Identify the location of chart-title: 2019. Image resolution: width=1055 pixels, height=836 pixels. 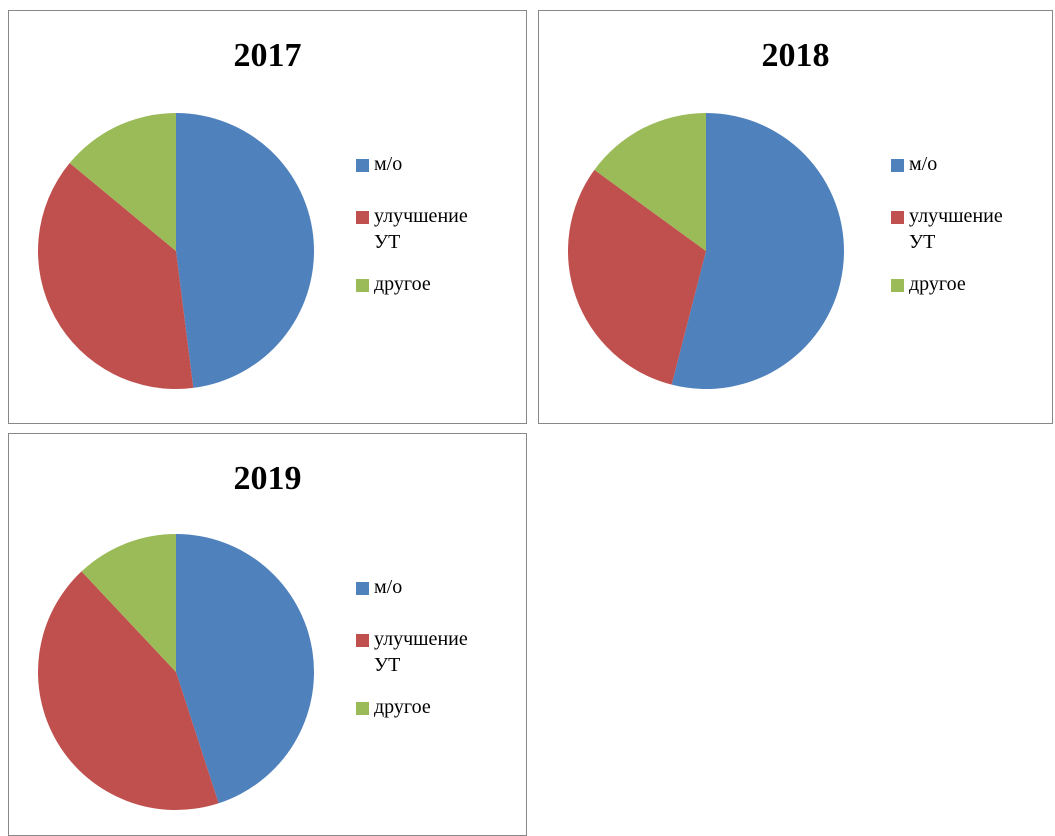
(267, 478).